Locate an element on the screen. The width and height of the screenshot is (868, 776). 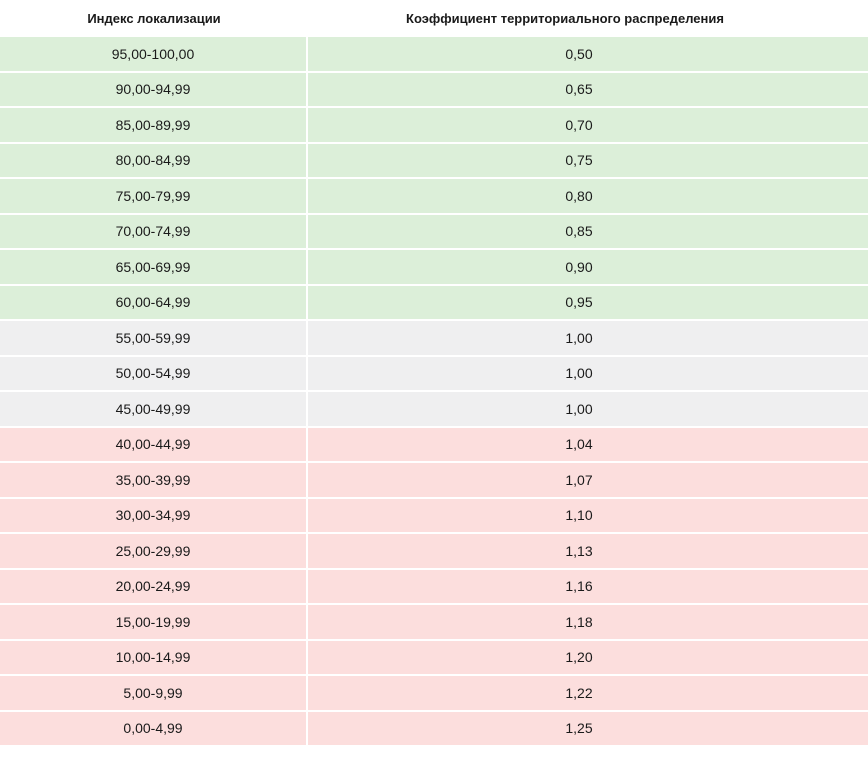
index-range-cell: 55,00-59,99 is located at coordinates (154, 338).